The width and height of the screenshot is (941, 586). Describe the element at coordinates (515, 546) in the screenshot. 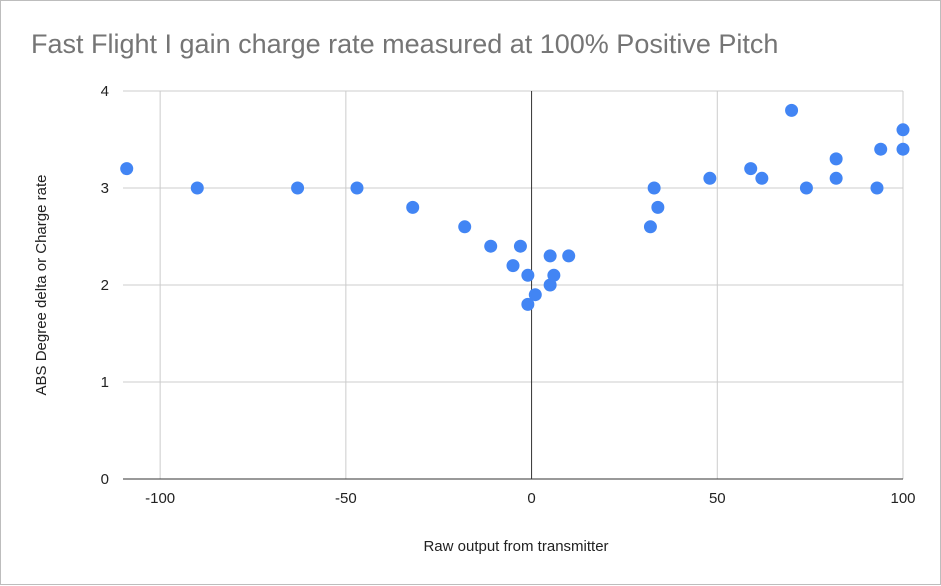

I see `x-axis-title: Raw output from transmitter` at that location.